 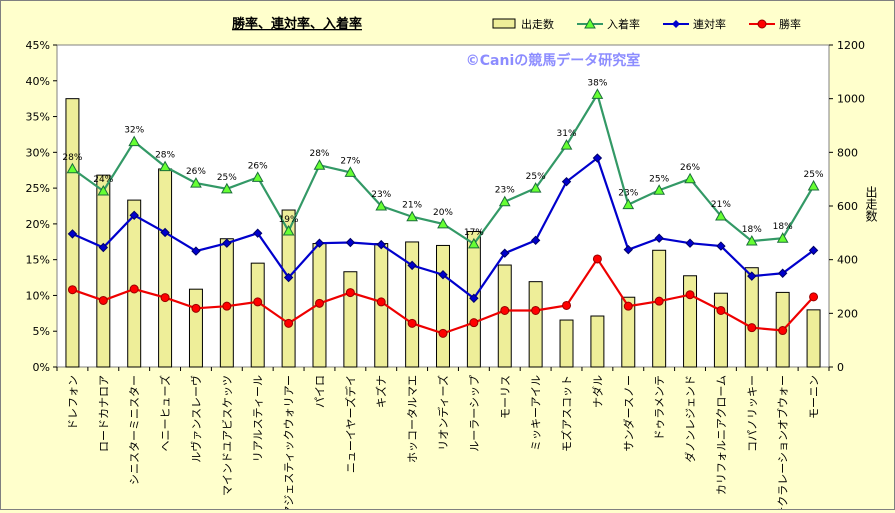 What do you see at coordinates (659, 408) in the screenshot?
I see `category-label: ドゥラメンテ` at bounding box center [659, 408].